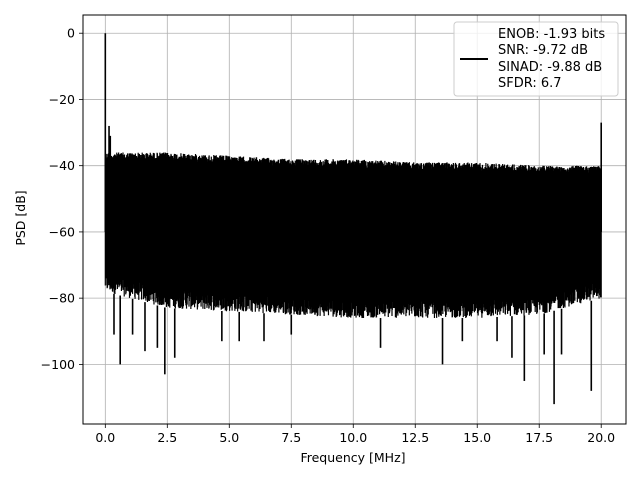 Image resolution: width=640 pixels, height=480 pixels. What do you see at coordinates (62, 298) in the screenshot?
I see `y-tick-label: −80` at bounding box center [62, 298].